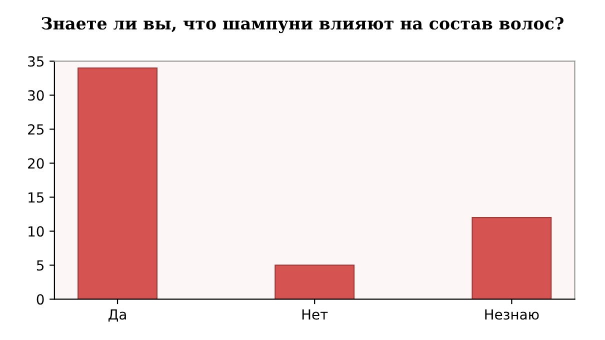 This screenshot has height=340, width=605. What do you see at coordinates (117, 315) in the screenshot?
I see `x-tick-label: Да` at bounding box center [117, 315].